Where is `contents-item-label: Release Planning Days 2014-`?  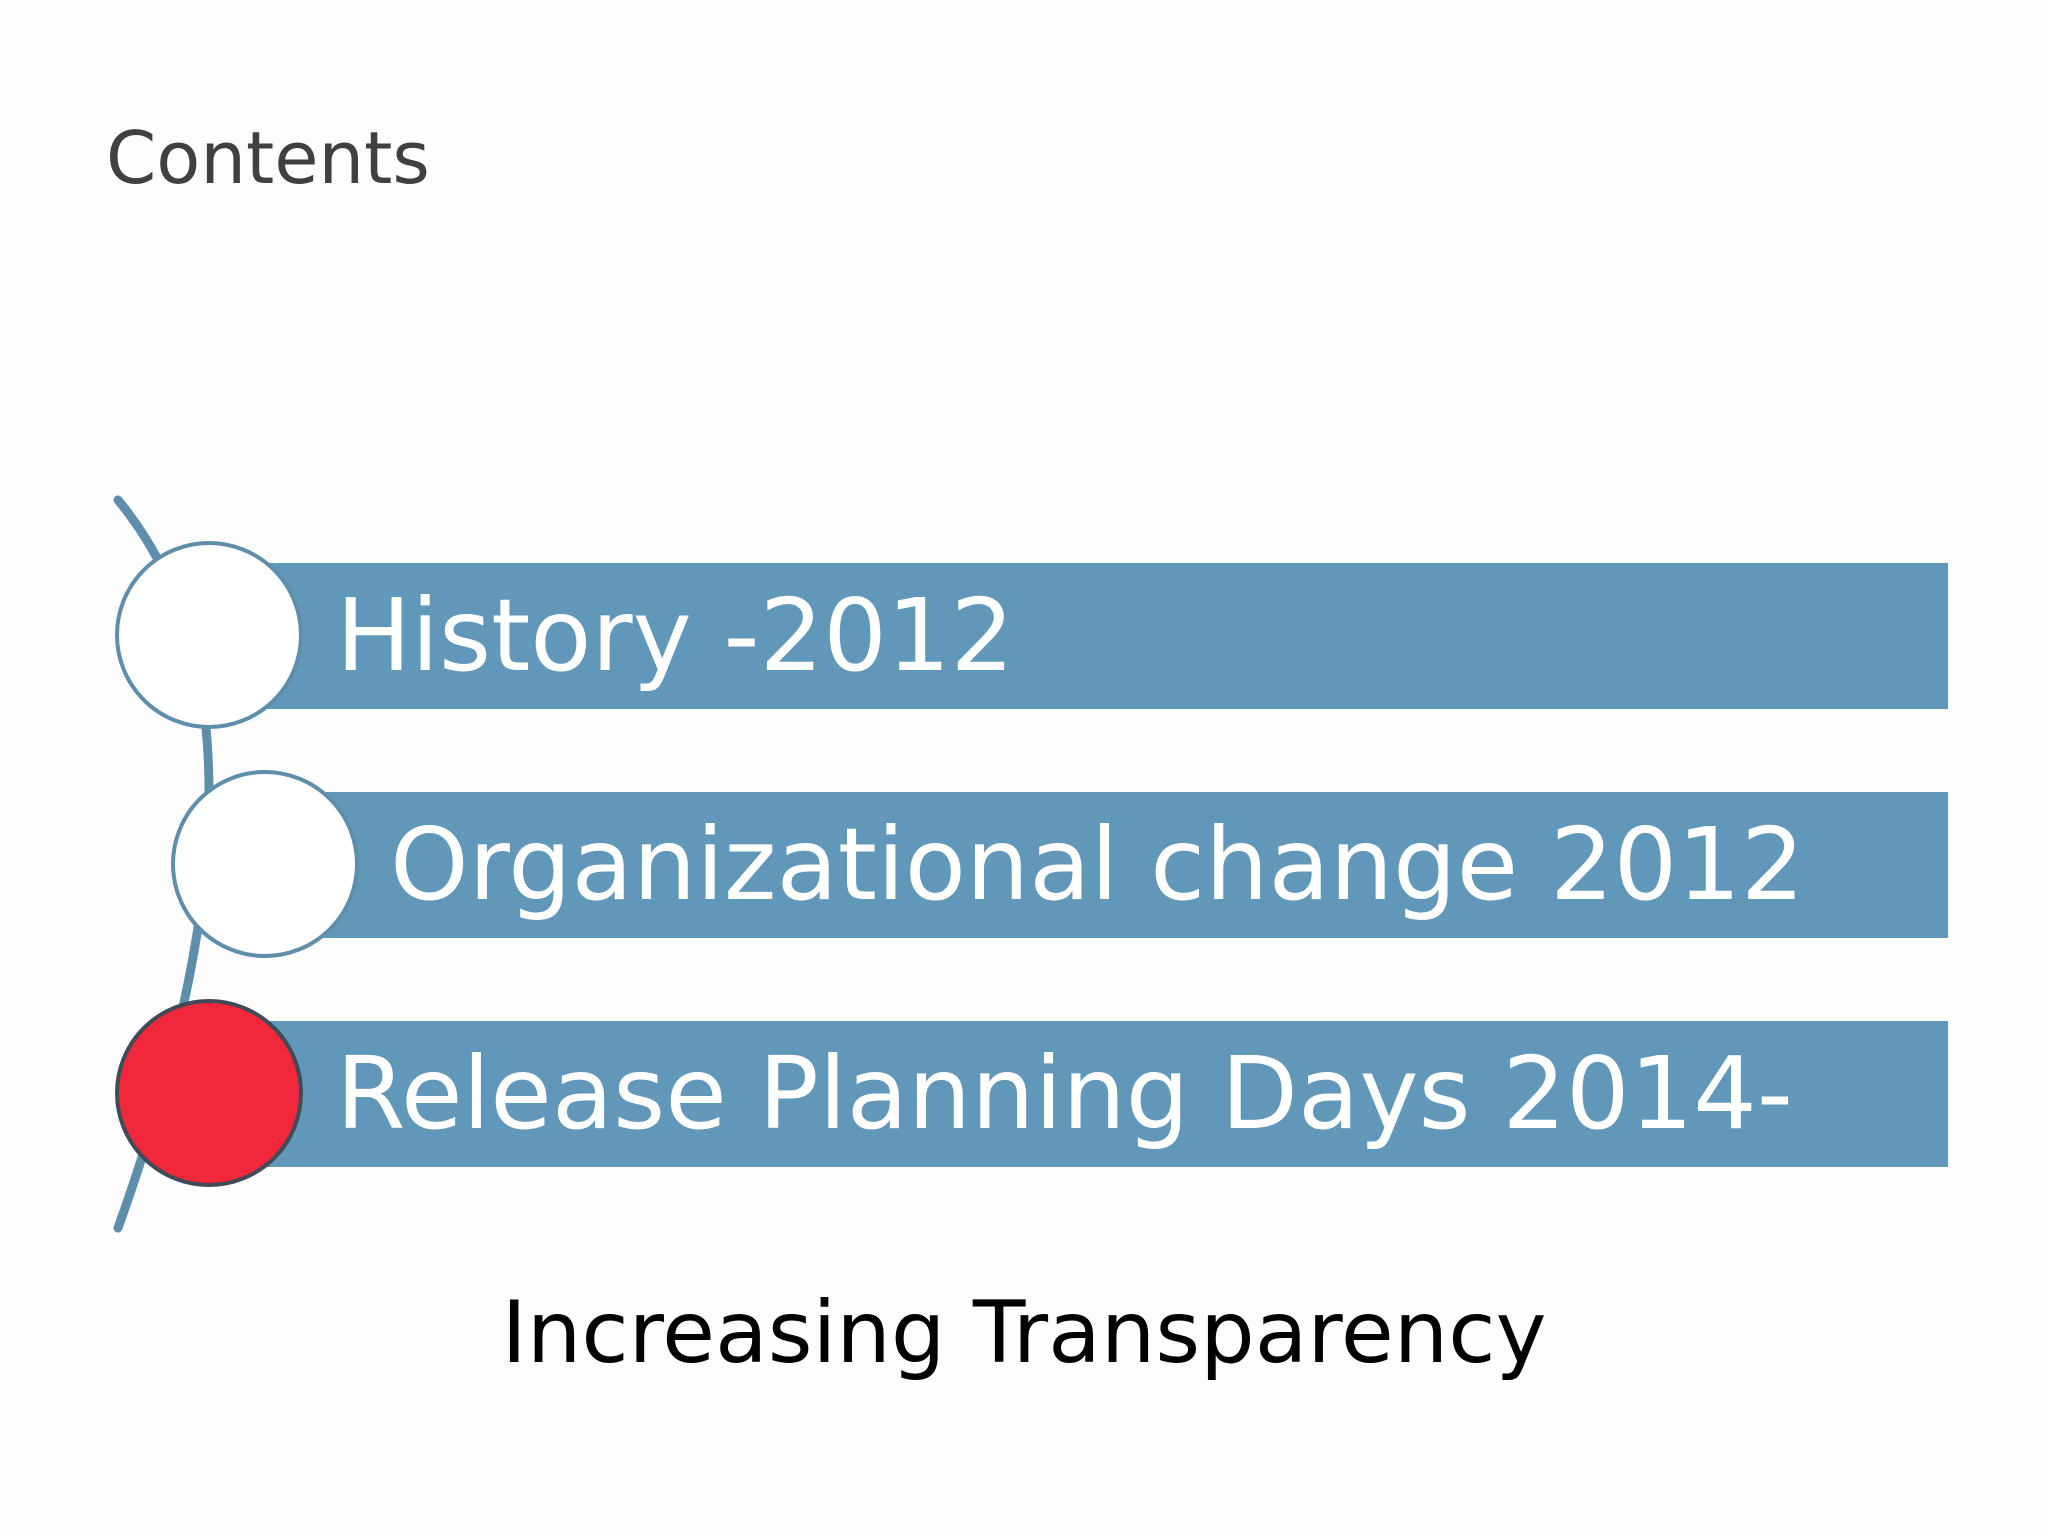 contents-item-label: Release Planning Days 2014- is located at coordinates (1064, 1093).